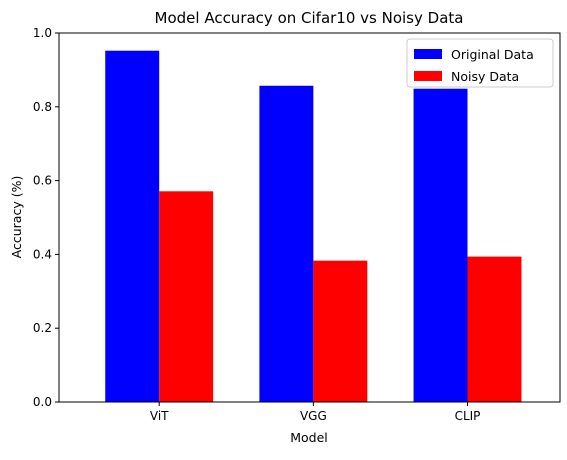  What do you see at coordinates (42, 328) in the screenshot?
I see `y-tick-label: 0.2` at bounding box center [42, 328].